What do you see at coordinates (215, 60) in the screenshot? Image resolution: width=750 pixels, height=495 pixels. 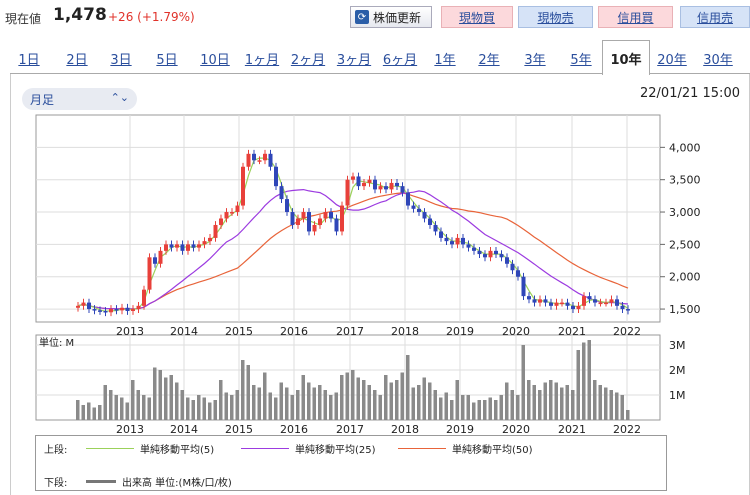 I see `tab-10d: 10日` at bounding box center [215, 60].